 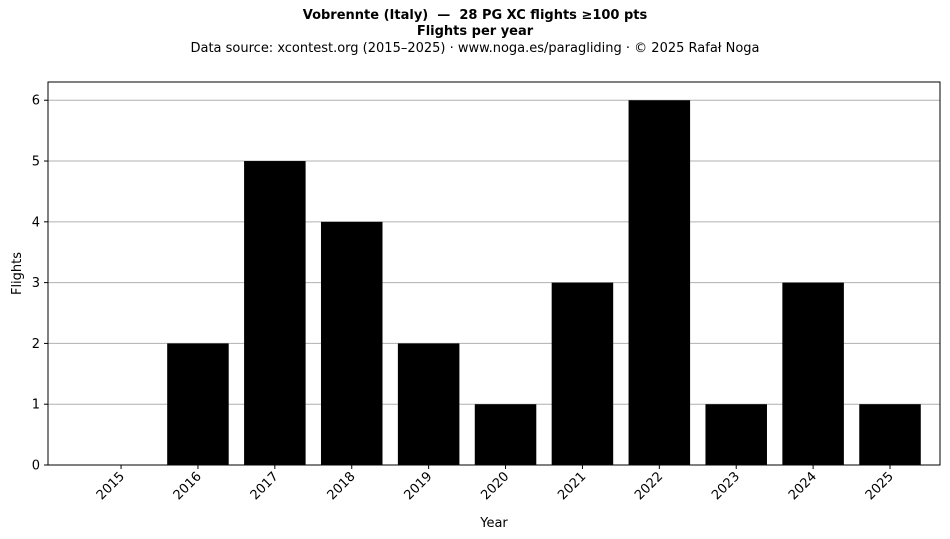 What do you see at coordinates (36, 101) in the screenshot?
I see `y-tick-label: 6` at bounding box center [36, 101].